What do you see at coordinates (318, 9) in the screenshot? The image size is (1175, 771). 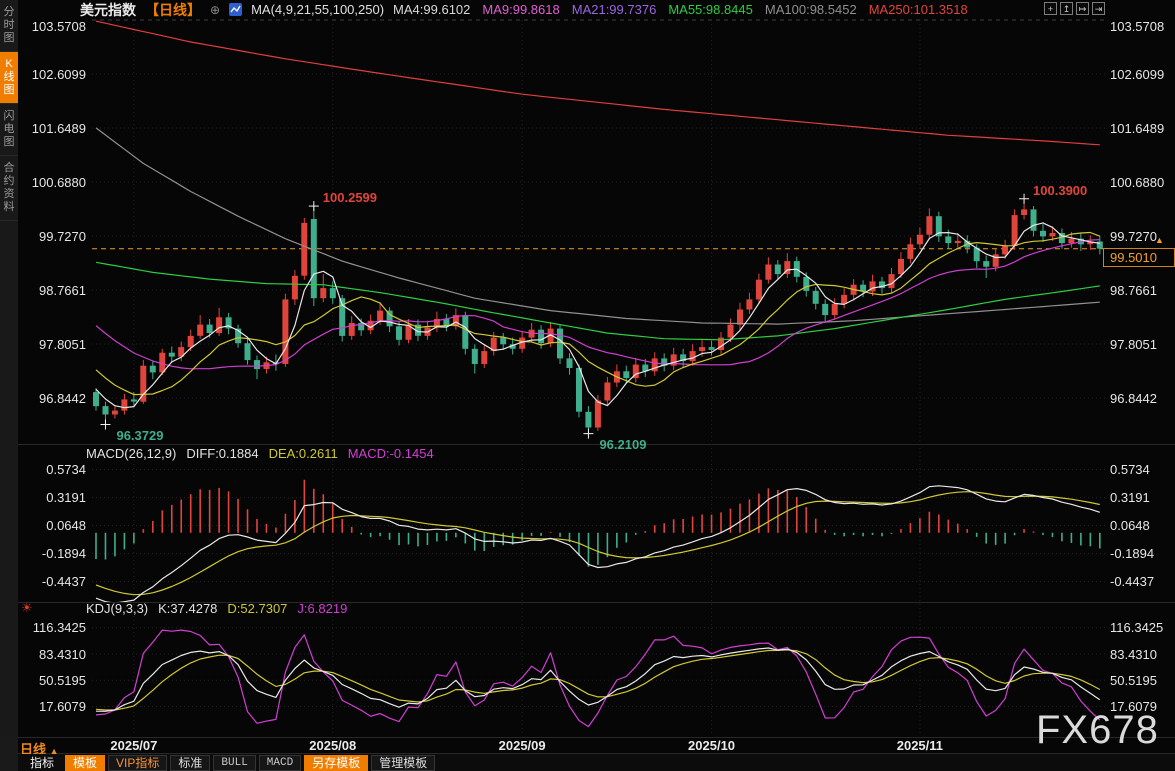 I see `ma-settings-label: MA(4,9,21,55,100,250)` at bounding box center [318, 9].